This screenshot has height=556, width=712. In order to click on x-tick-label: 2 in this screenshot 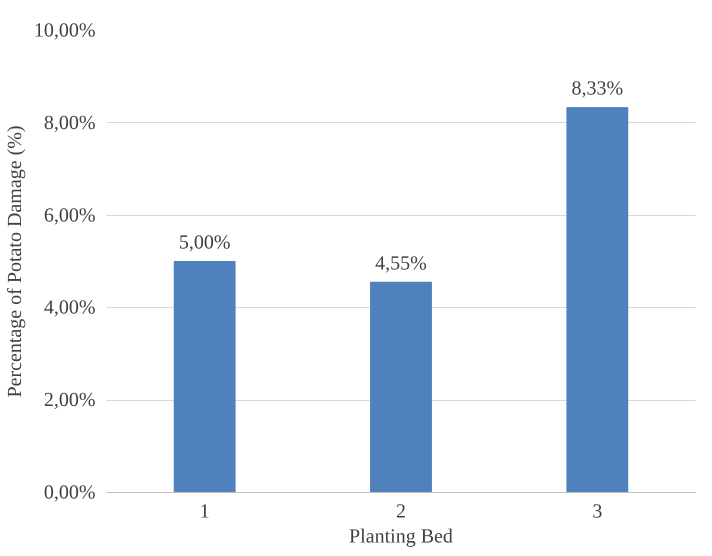, I will do `click(401, 511)`.